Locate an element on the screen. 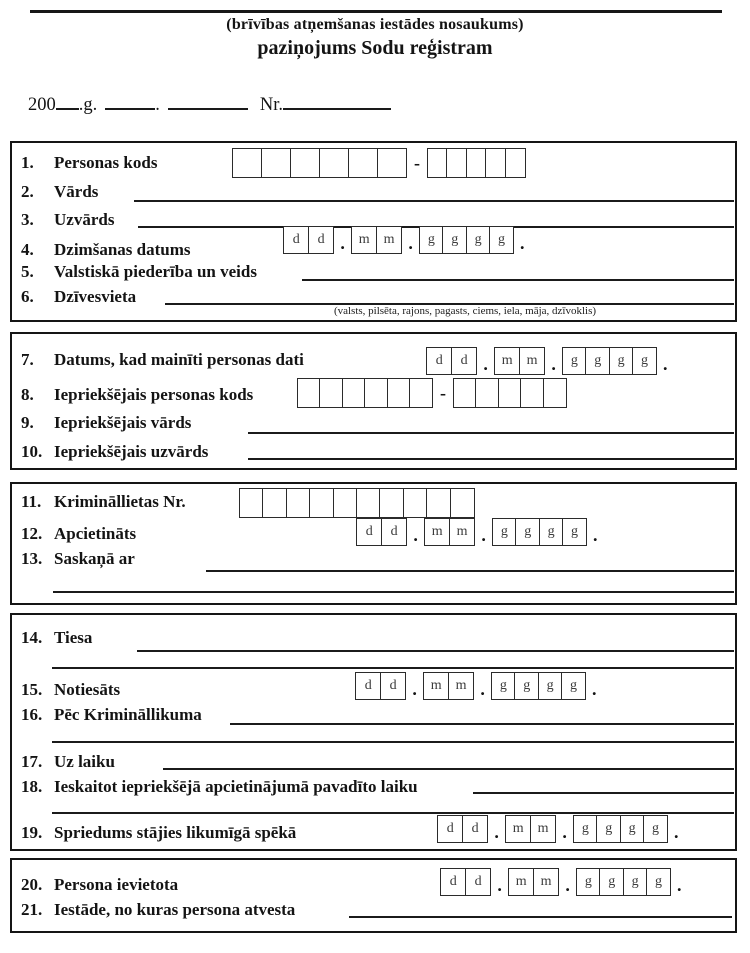 This screenshot has height=953, width=750. field-21-label: Iestāde, no kuras persona atvesta is located at coordinates (175, 909).